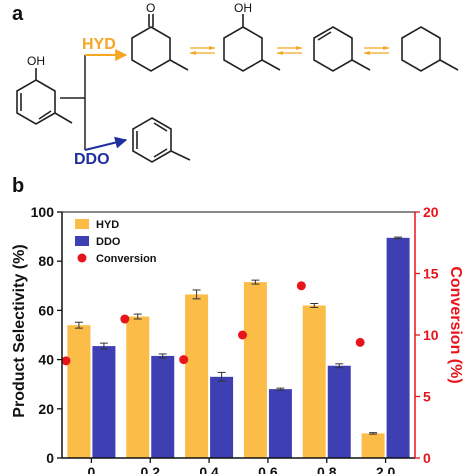 The width and height of the screenshot is (474, 474). I want to click on legend-hyd-label: HYD, so click(107, 225).